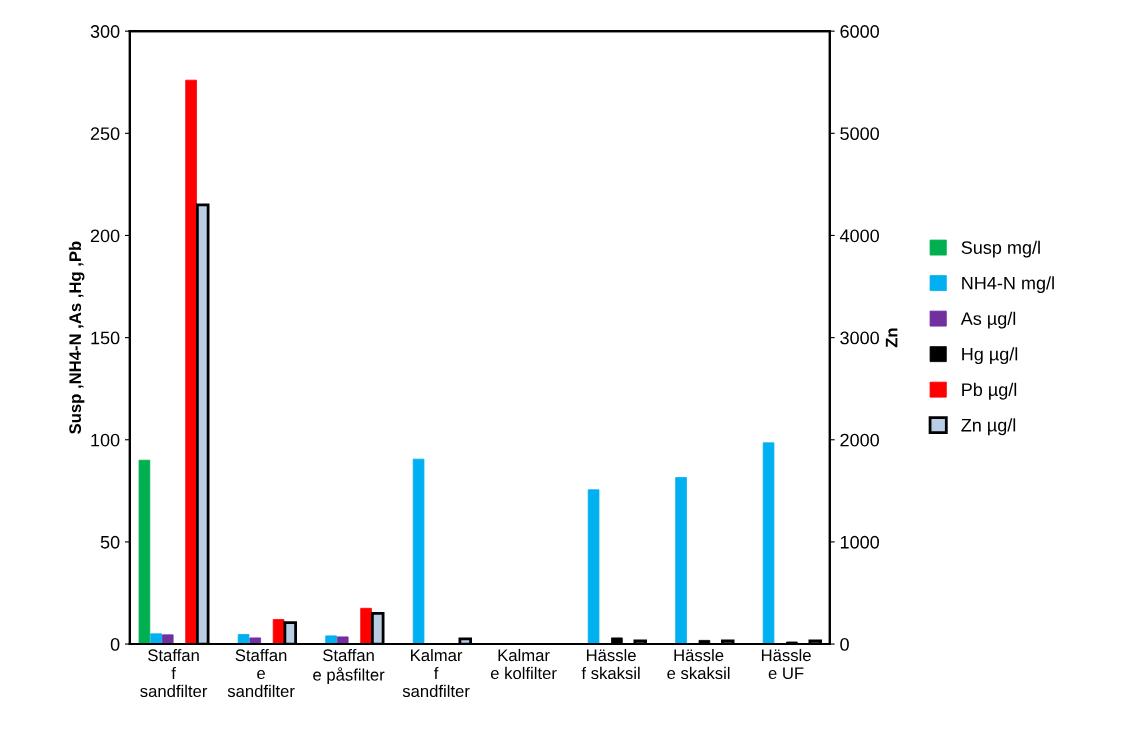 The width and height of the screenshot is (1129, 742). Describe the element at coordinates (110, 542) in the screenshot. I see `y-tick-label: 50` at that location.